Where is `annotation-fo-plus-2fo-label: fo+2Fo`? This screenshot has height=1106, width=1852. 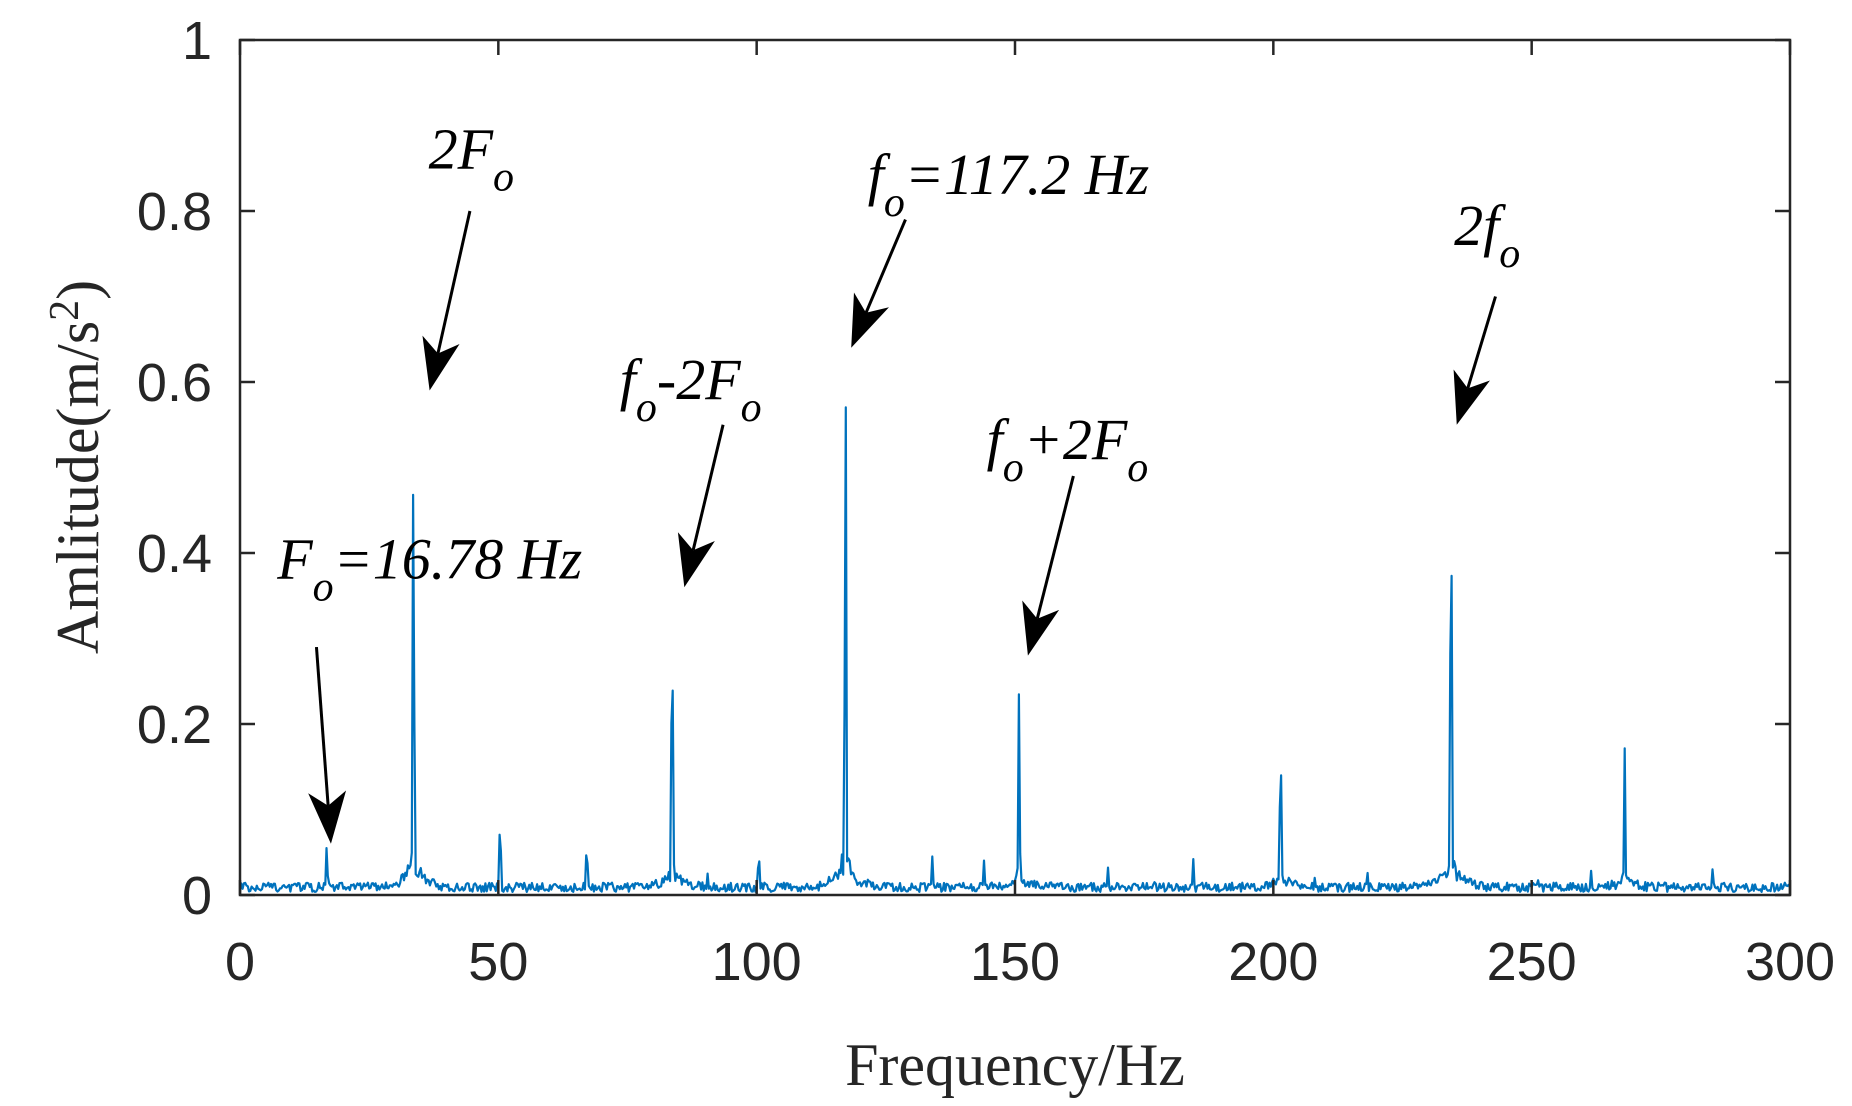
annotation-fo-plus-2fo-label: fo+2Fo is located at coordinates (1068, 449).